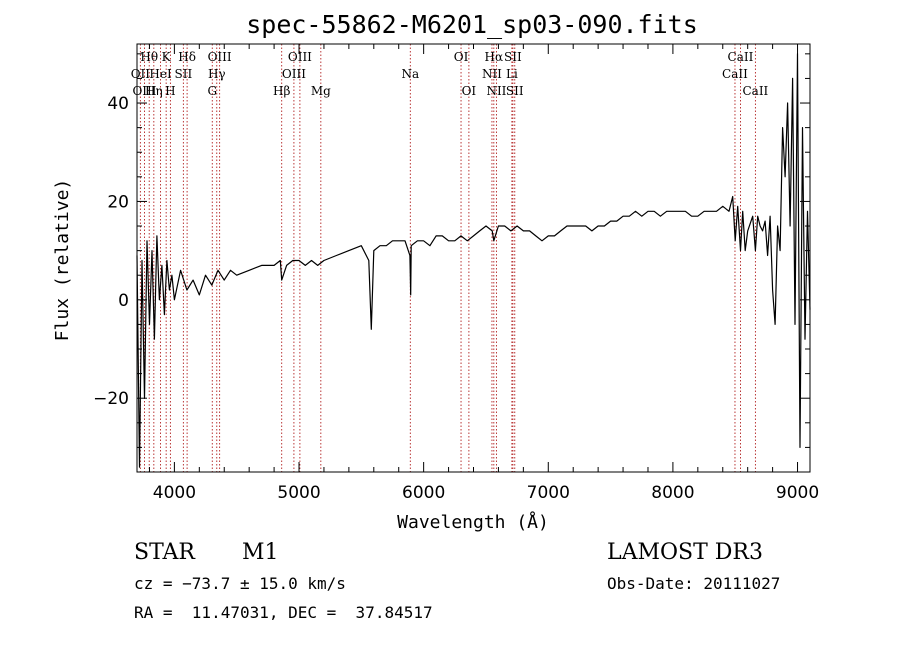  Describe the element at coordinates (240, 583) in the screenshot. I see `redshift-value: cz = −73.7 ± 15.0 km/s` at that location.